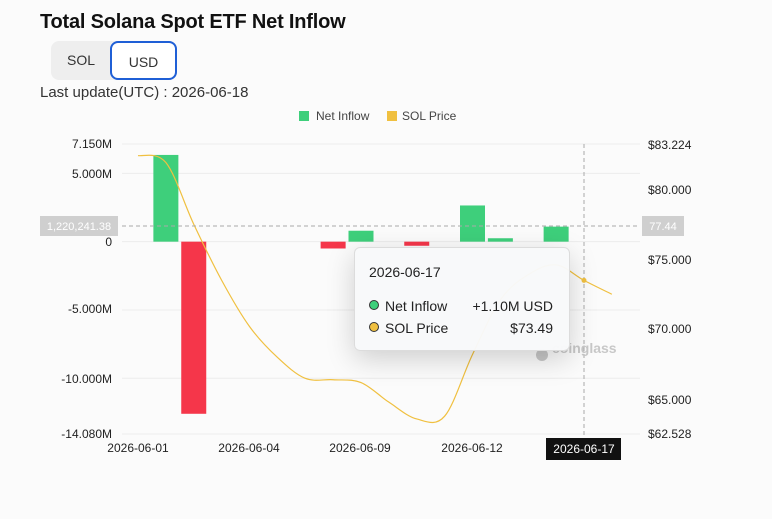 Image resolution: width=772 pixels, height=519 pixels. Describe the element at coordinates (80, 60) in the screenshot. I see `sol-toggle-button: SOL` at that location.